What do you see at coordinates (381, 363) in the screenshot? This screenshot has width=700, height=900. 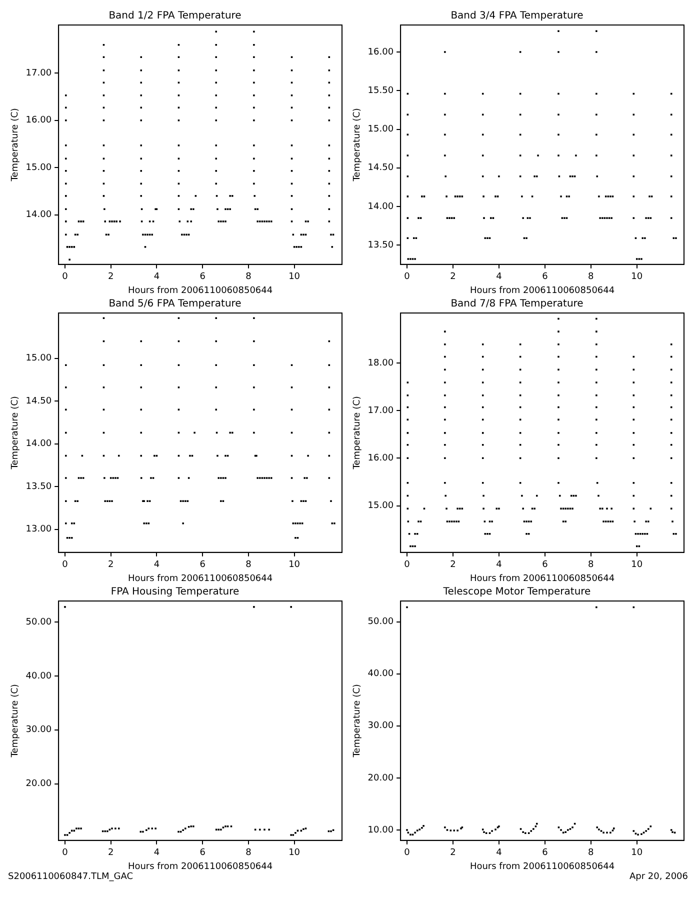 I see `y-tick-label: 18.00` at bounding box center [381, 363].